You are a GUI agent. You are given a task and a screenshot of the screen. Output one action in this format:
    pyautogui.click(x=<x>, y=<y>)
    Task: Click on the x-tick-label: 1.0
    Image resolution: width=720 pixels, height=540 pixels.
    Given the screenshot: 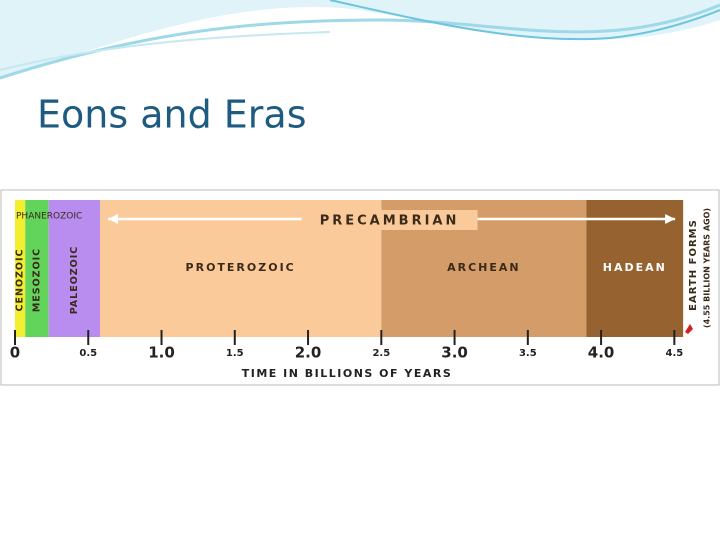 What is the action you would take?
    pyautogui.click(x=161, y=353)
    